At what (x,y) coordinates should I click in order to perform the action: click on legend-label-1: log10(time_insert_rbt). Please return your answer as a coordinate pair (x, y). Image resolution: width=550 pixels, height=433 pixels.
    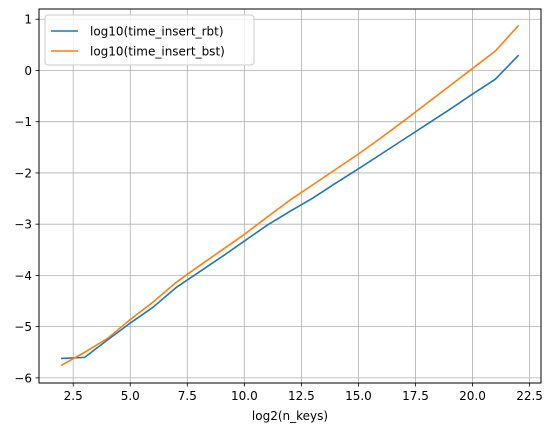
    Looking at the image, I should click on (157, 32).